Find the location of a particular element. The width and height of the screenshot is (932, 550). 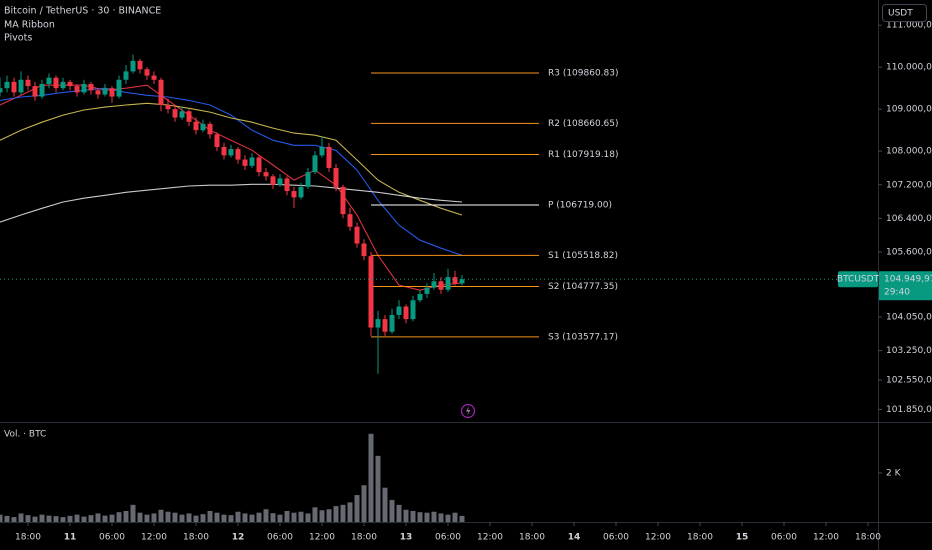

x-tick-label: 12 is located at coordinates (238, 538).